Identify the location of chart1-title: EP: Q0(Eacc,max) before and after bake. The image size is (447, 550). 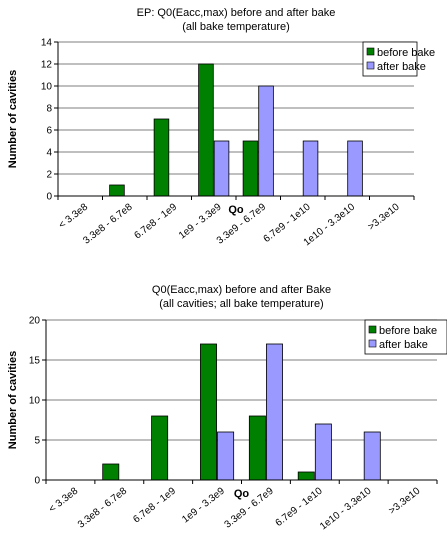
(236, 13).